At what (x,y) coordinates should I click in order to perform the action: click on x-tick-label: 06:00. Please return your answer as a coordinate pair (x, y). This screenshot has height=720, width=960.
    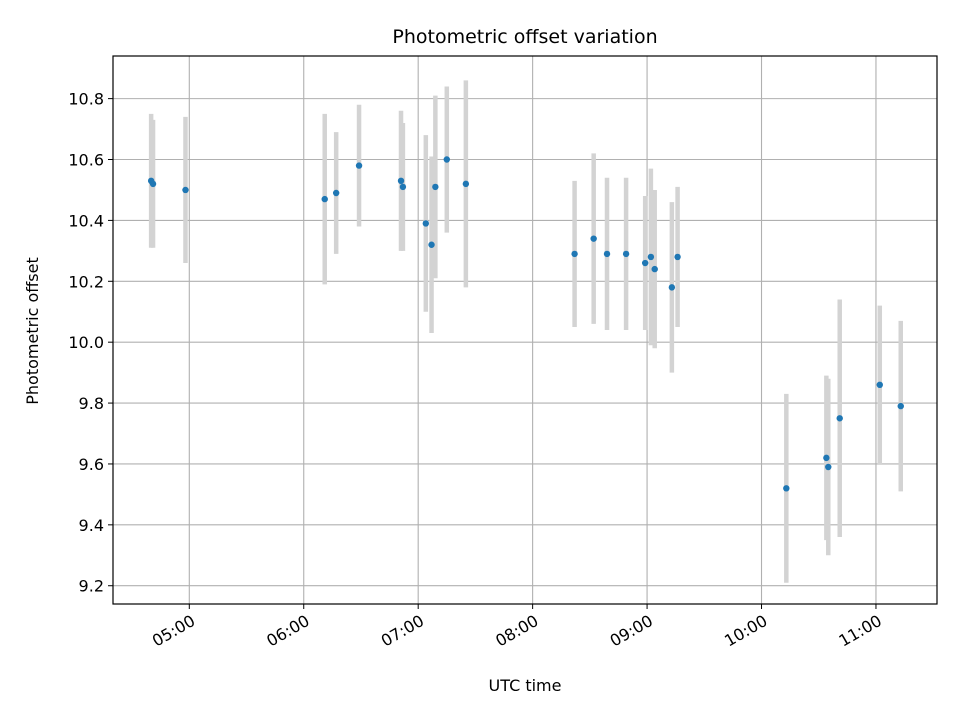
    Looking at the image, I should click on (287, 631).